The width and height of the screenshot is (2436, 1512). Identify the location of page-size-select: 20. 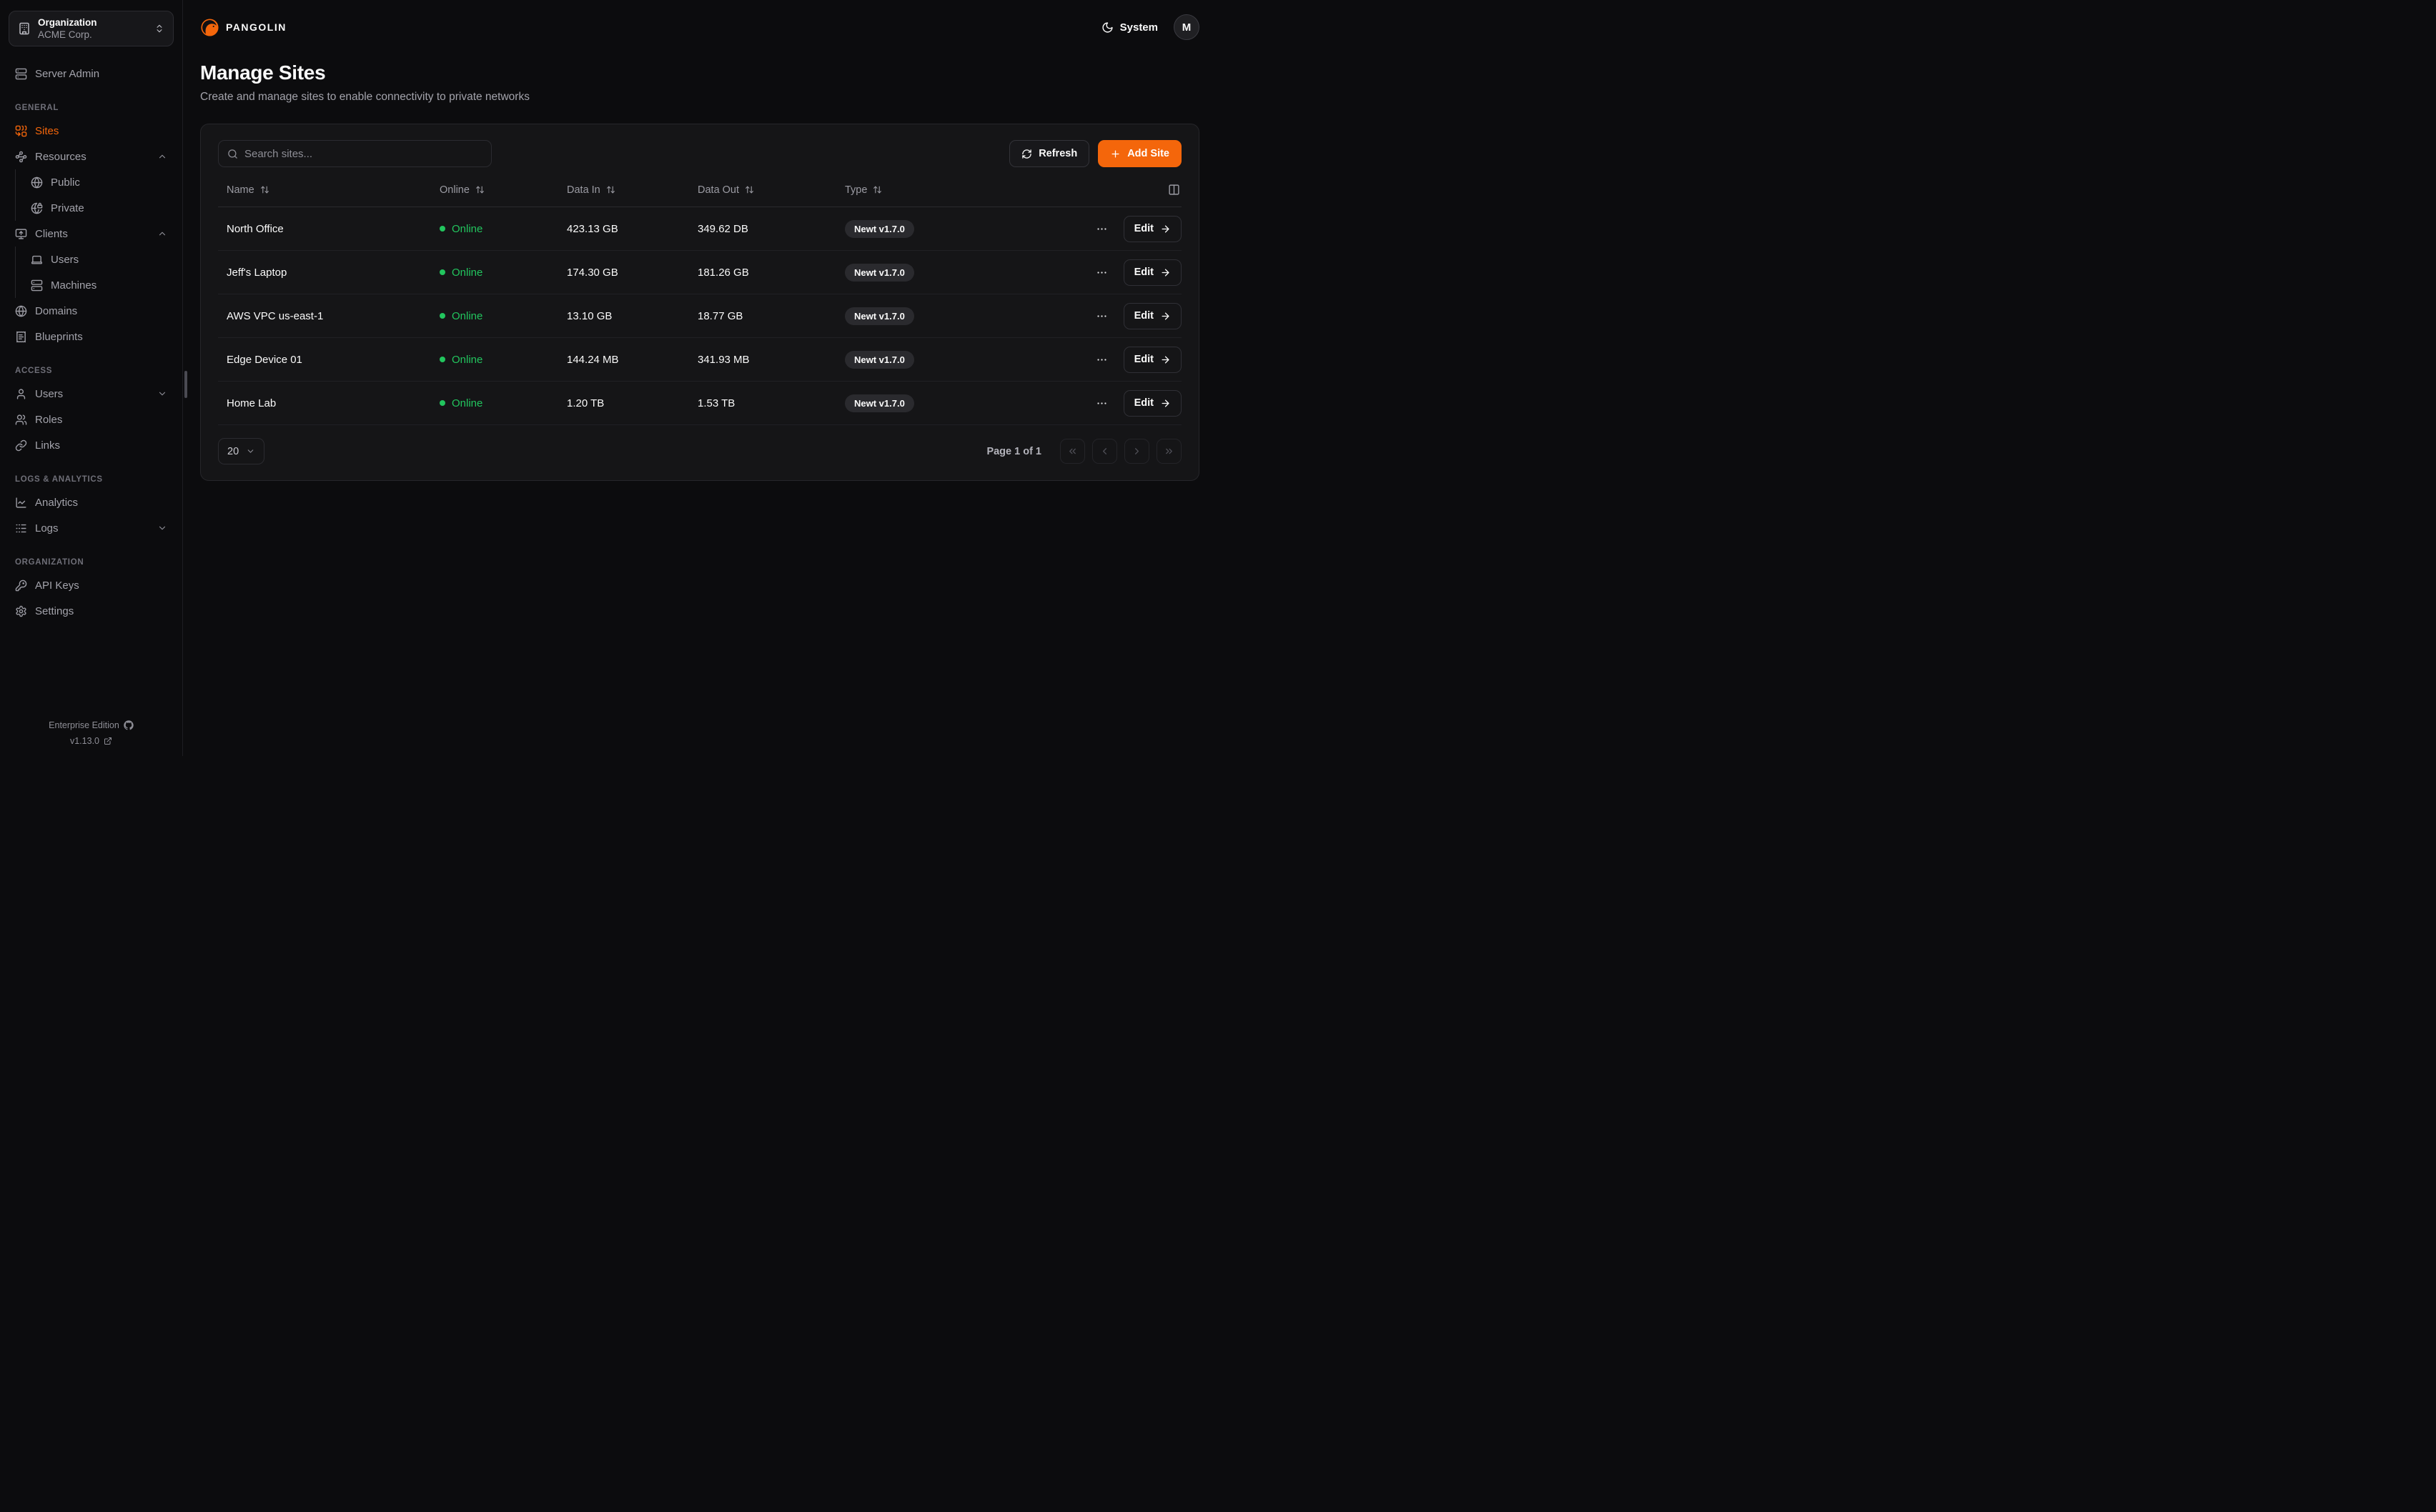
(242, 451).